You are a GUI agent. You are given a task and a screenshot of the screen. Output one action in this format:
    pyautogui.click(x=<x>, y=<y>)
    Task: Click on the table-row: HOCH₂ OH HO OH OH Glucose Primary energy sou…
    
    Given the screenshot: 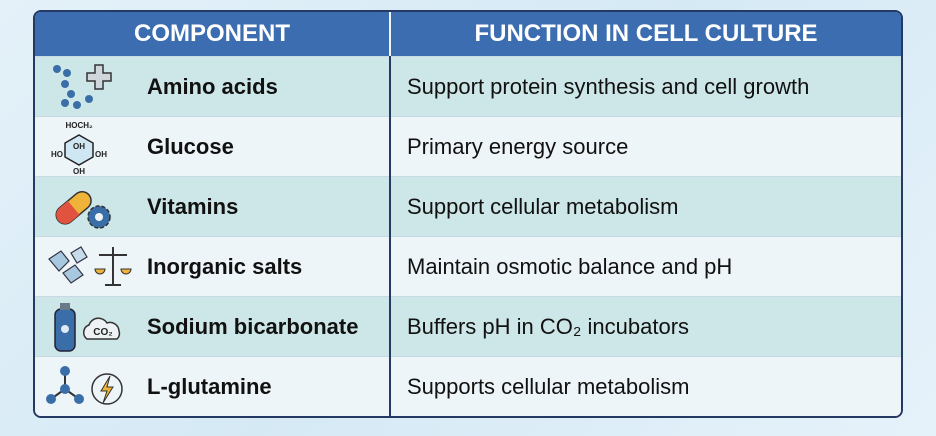 What is the action you would take?
    pyautogui.click(x=468, y=146)
    